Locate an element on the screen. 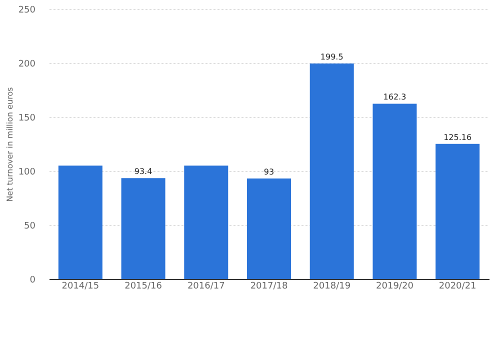 This screenshot has height=362, width=500. x-tick-label: 2019/20 is located at coordinates (395, 287).